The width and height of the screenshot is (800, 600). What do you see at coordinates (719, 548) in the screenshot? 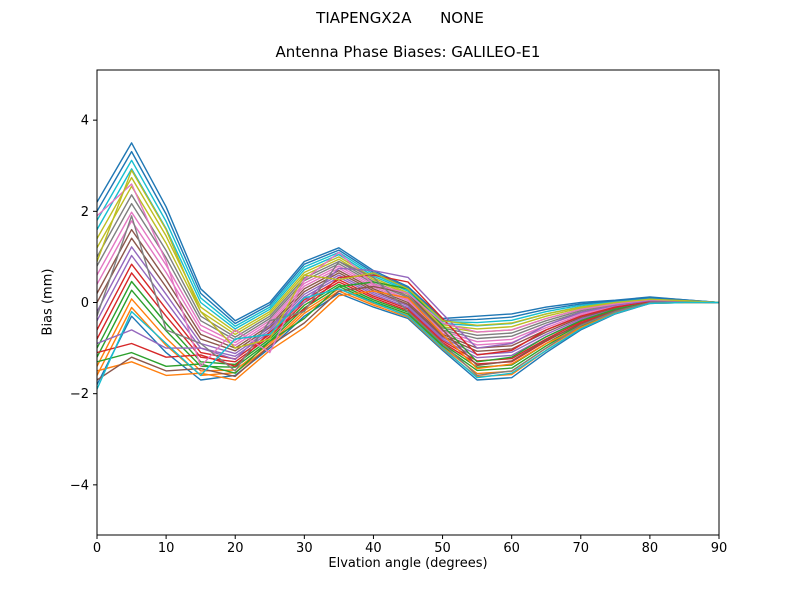
I see `x-tick-label: 90` at bounding box center [719, 548].